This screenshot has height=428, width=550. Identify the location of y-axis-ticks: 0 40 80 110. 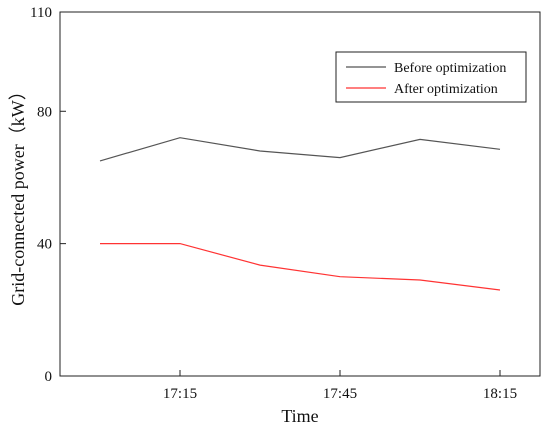
(48, 195).